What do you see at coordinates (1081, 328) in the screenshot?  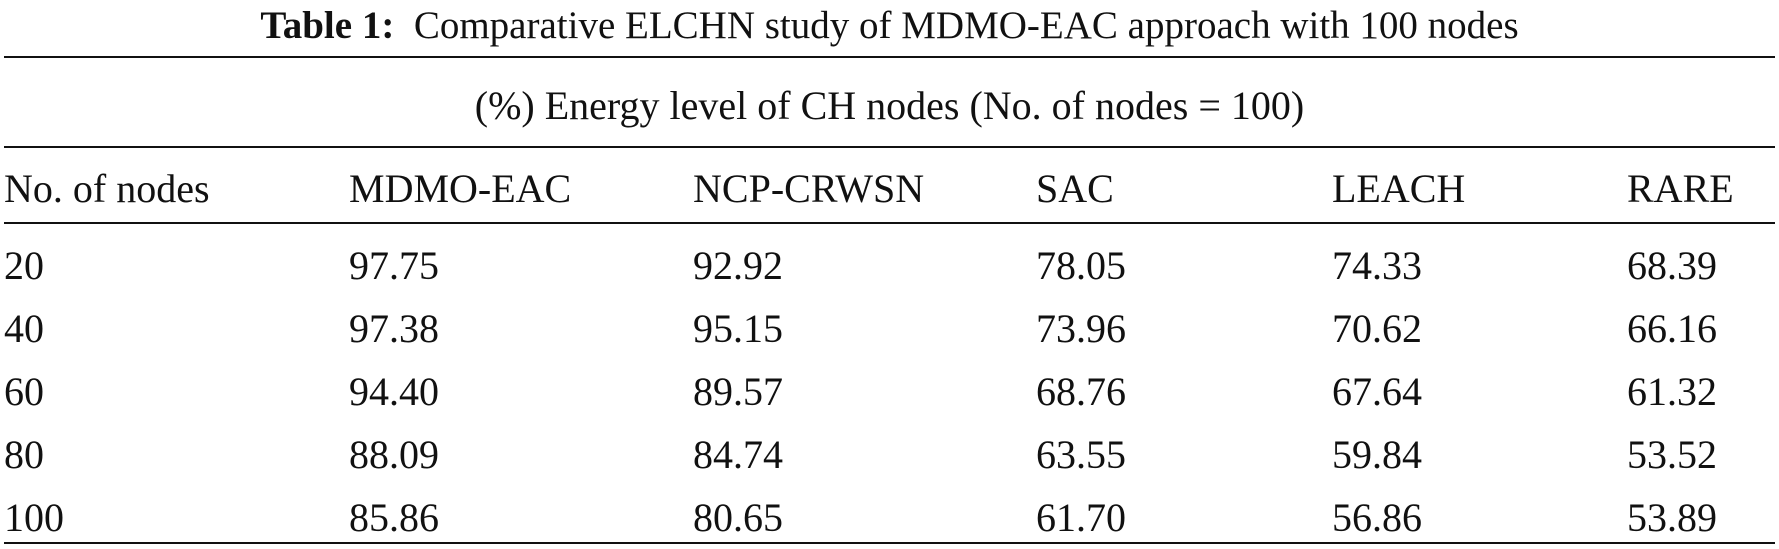 I see `table-cell: 73.96` at bounding box center [1081, 328].